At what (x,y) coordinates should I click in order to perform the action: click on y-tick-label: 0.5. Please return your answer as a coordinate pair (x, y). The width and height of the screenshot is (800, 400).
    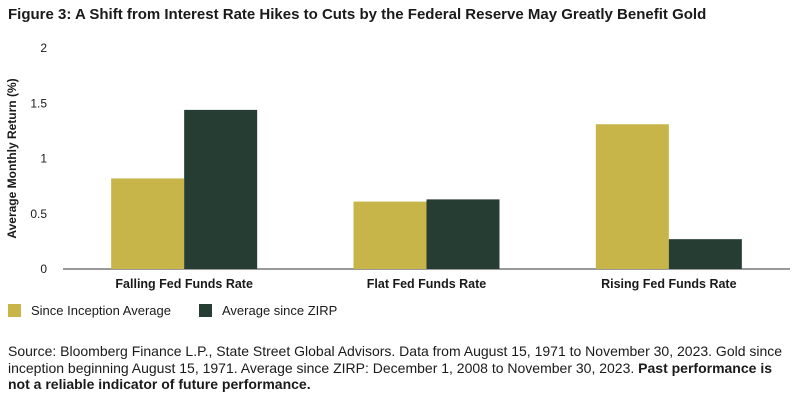
    Looking at the image, I should click on (38, 214).